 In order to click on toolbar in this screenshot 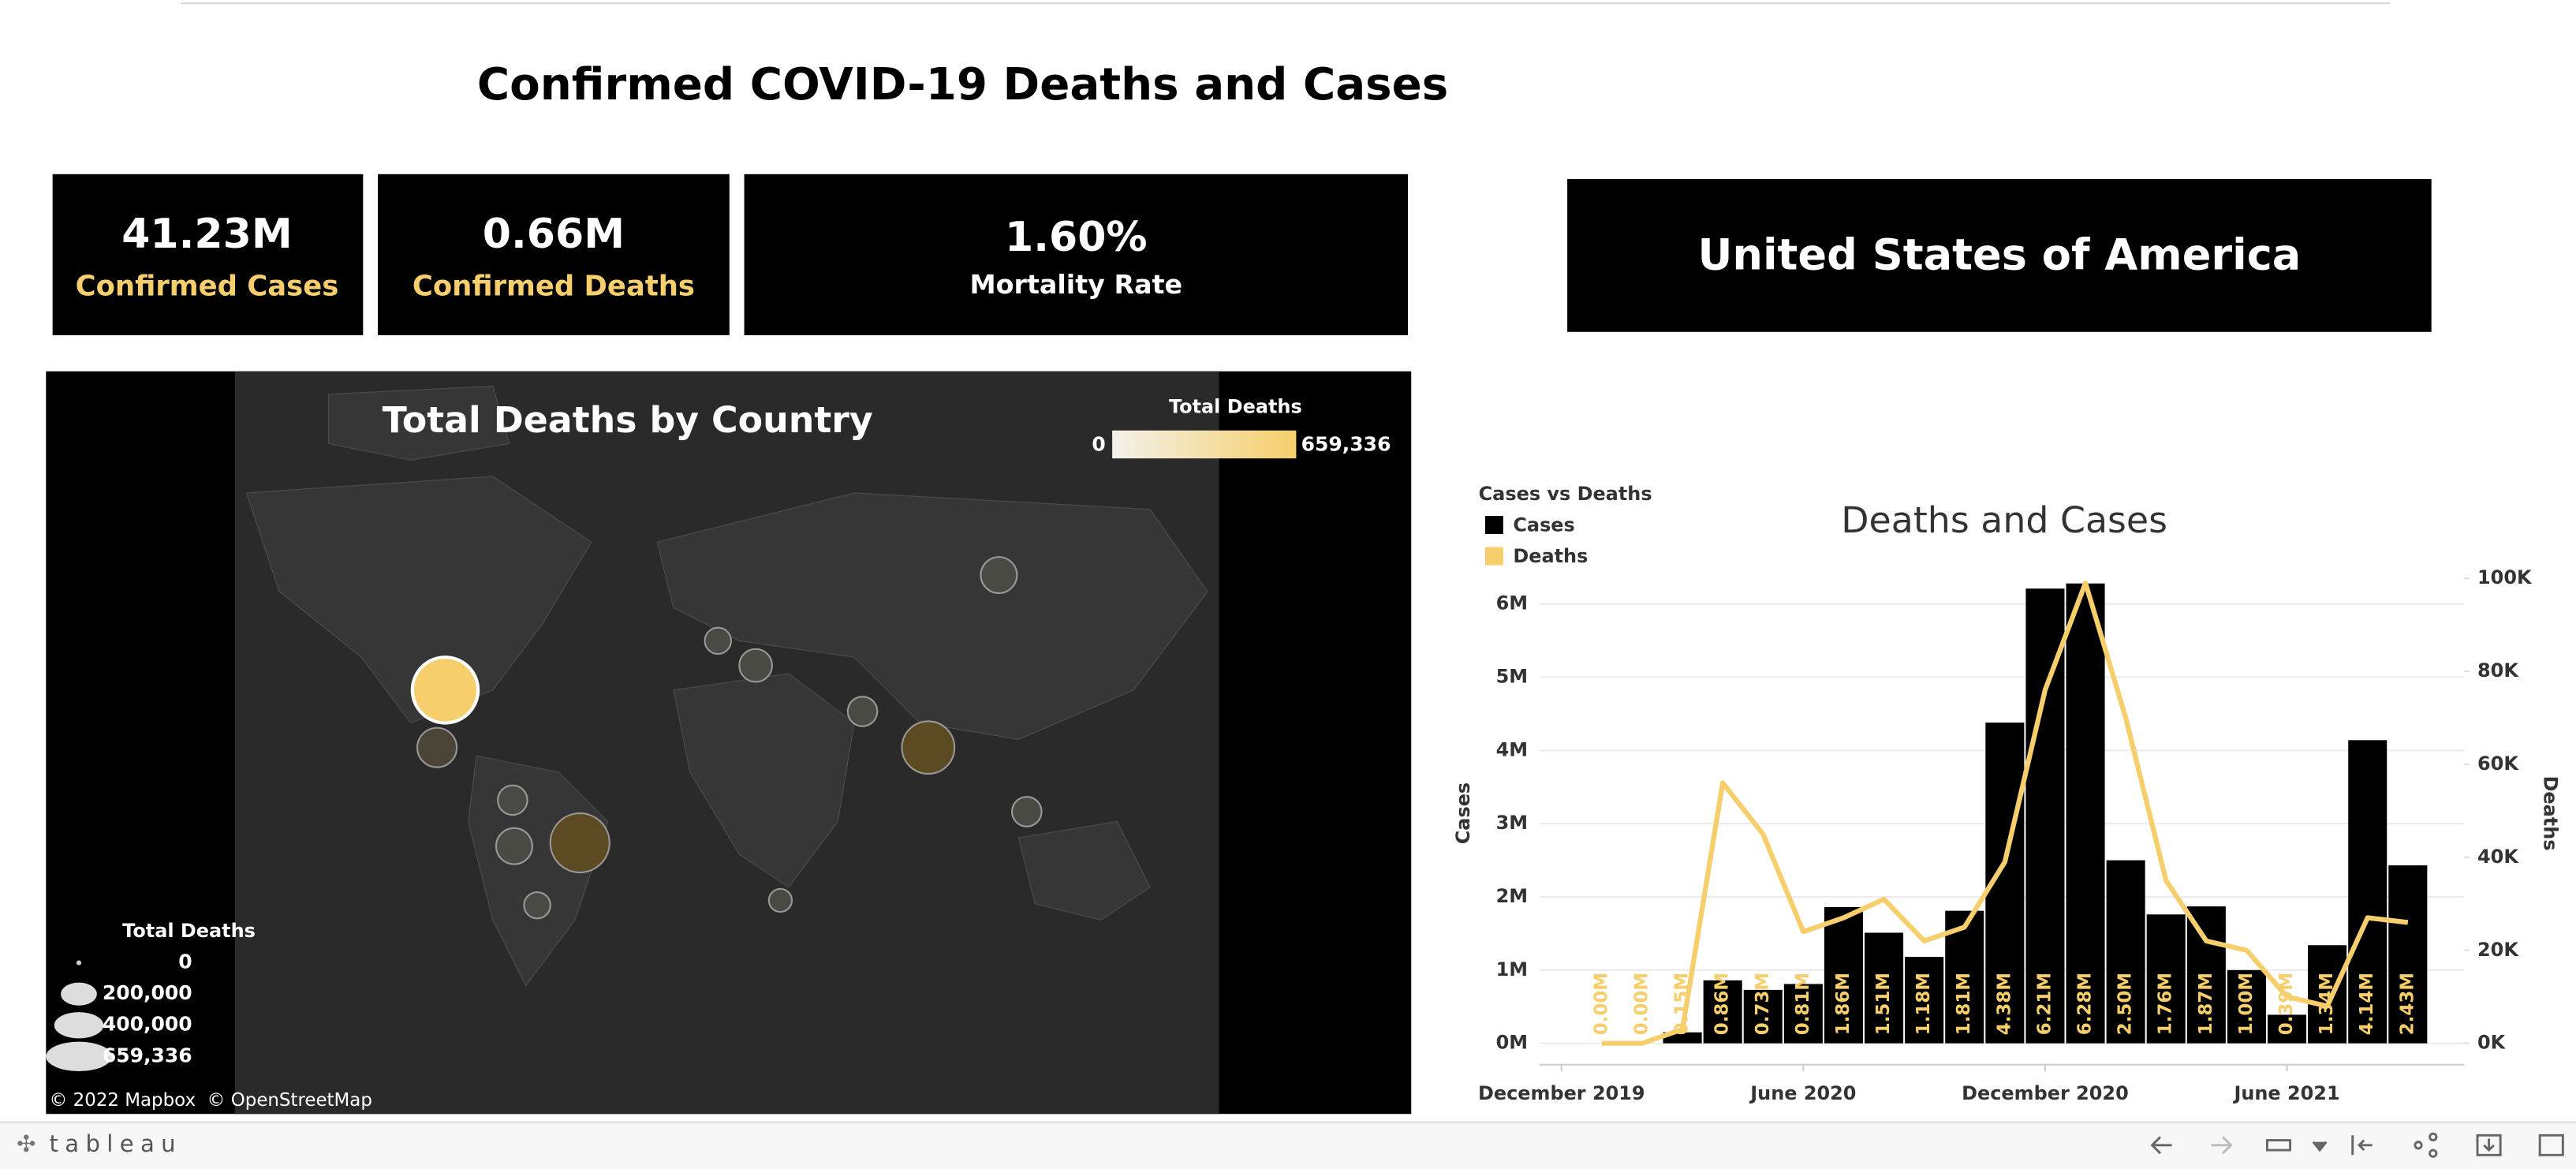, I will do `click(1288, 1145)`.